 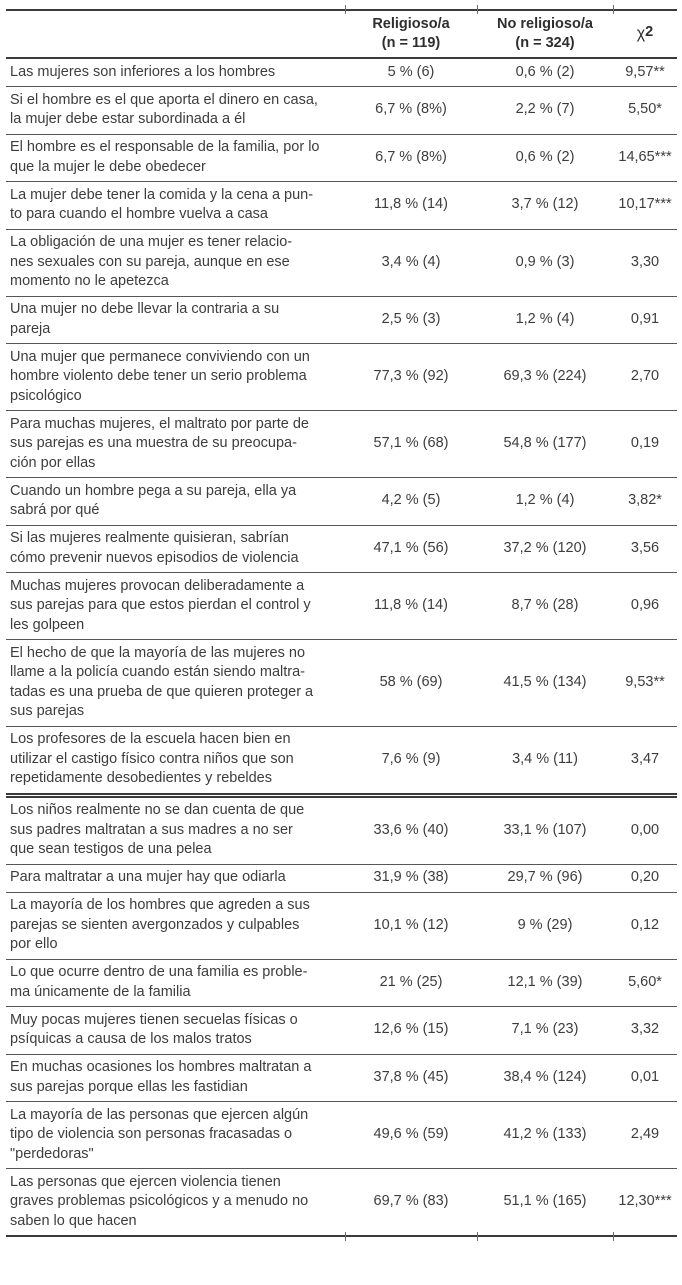 I want to click on chi2-value: 5,60*, so click(x=645, y=982).